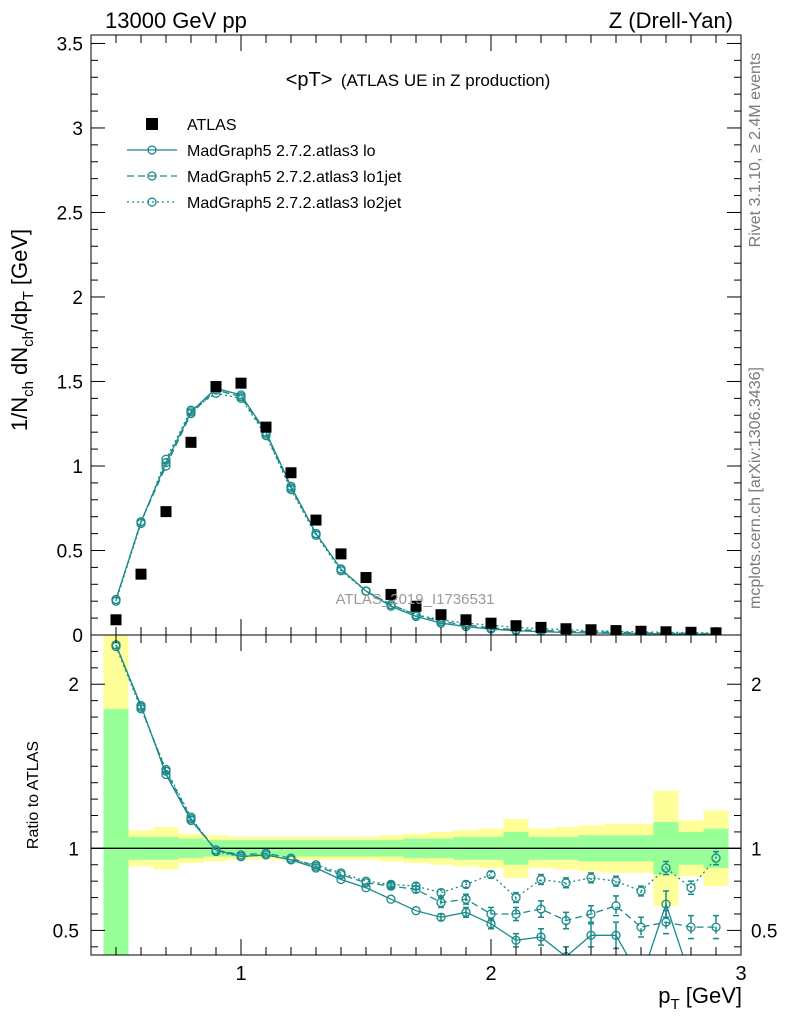 The height and width of the screenshot is (1024, 786). I want to click on ratio-y-tick-label: 2, so click(73, 685).